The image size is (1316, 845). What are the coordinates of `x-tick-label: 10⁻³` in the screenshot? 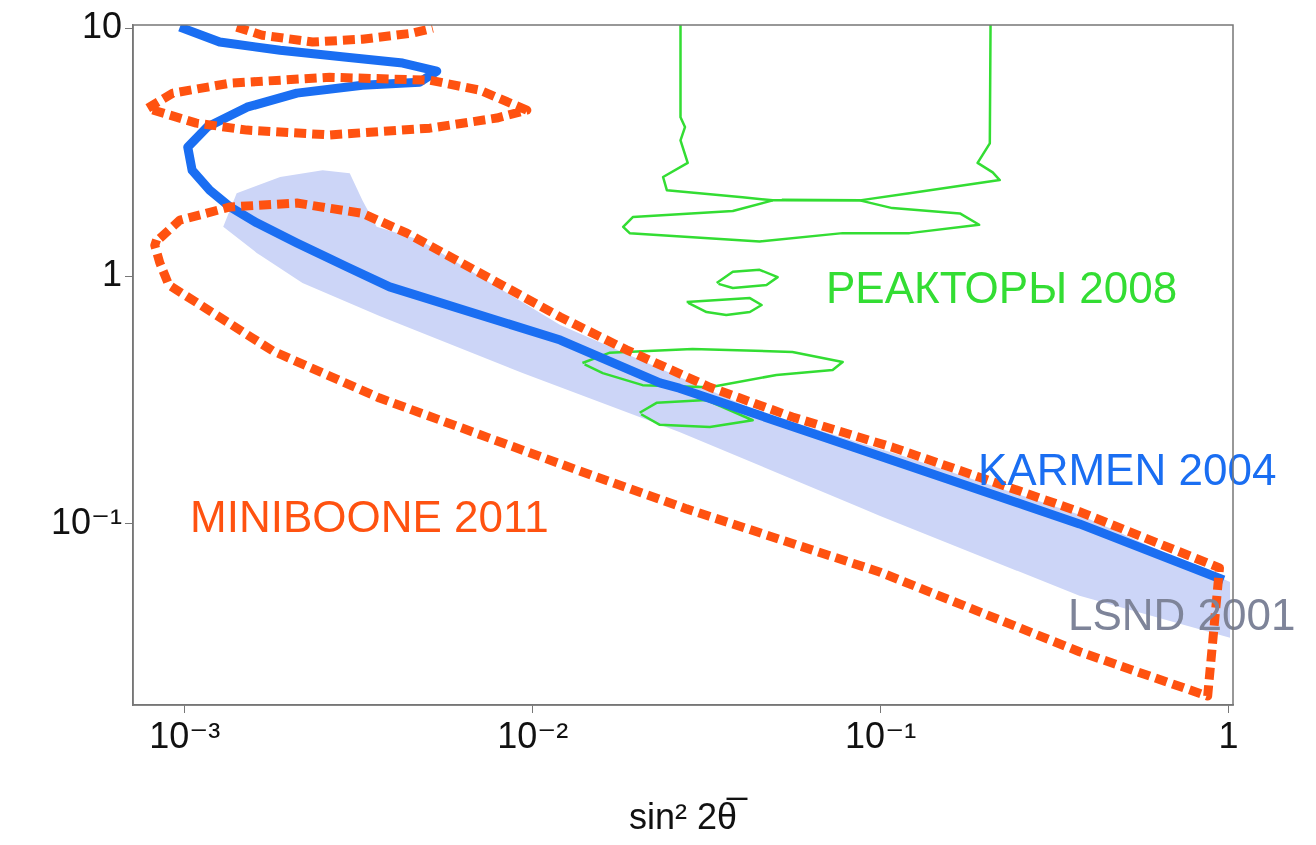 It's located at (185, 735).